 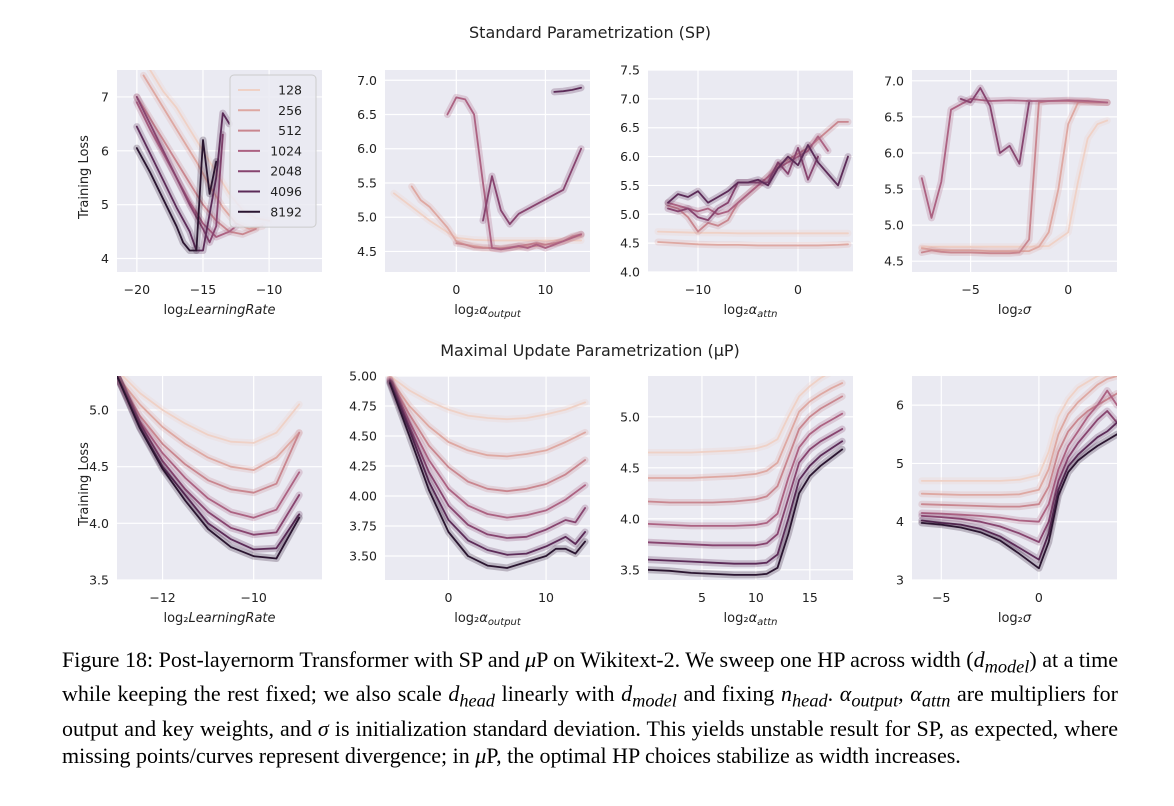 I want to click on subplot-sp-attn: −10 0 4.0 4.5 5.0 5.5 6.0 6.5 7.0 7.5 log₂αattn, so click(x=736, y=191).